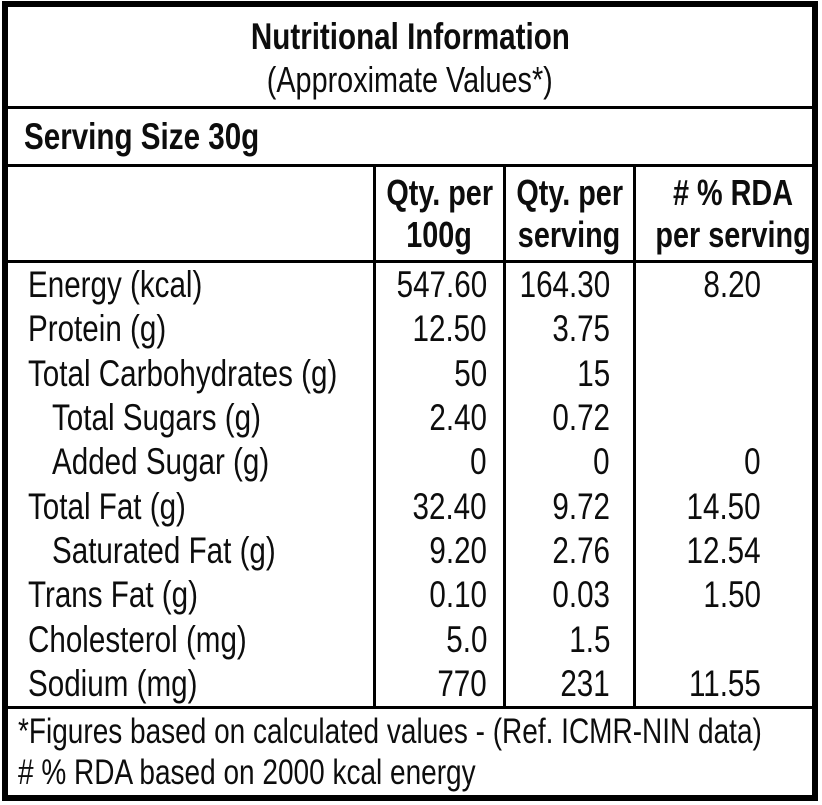  I want to click on table-row-energy: Energy (kcal) 547.60 164.30 8.20, so click(410, 285).